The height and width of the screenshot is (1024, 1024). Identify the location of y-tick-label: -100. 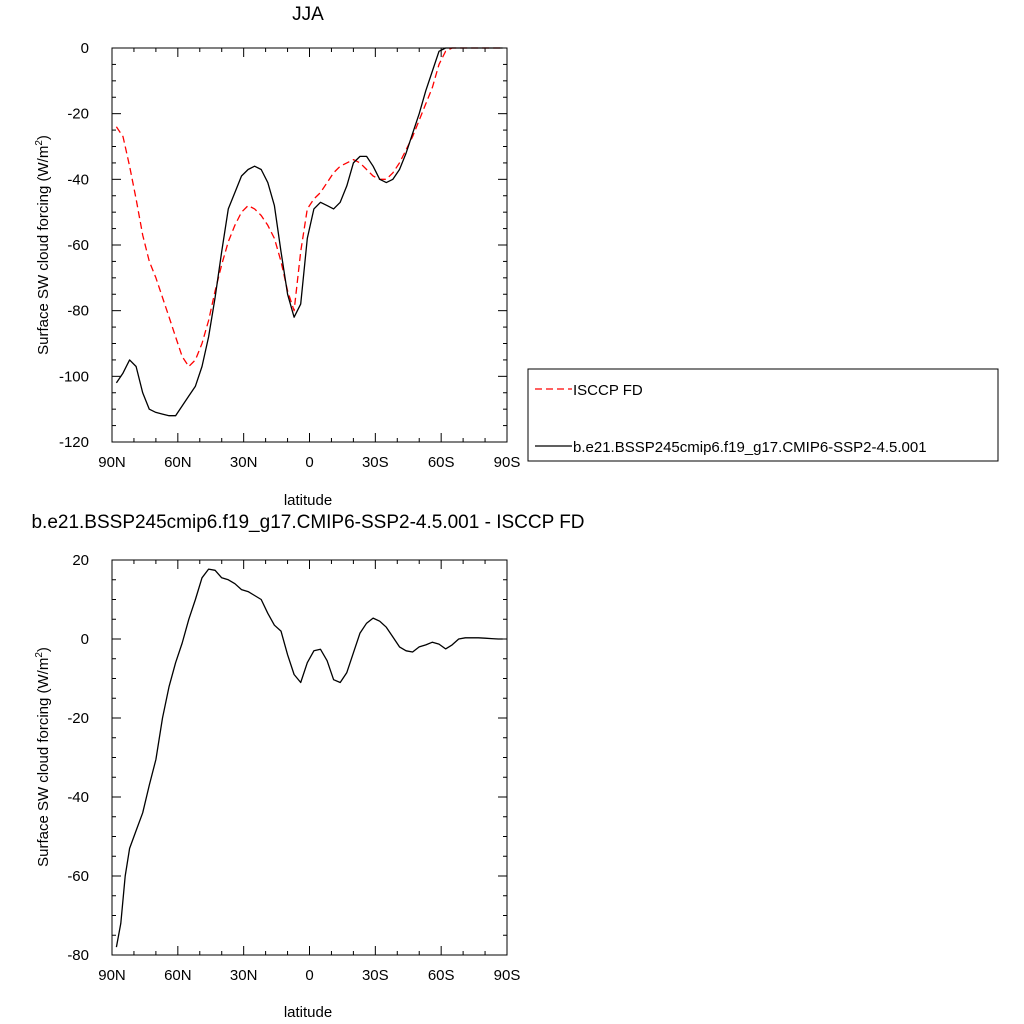
(74, 376).